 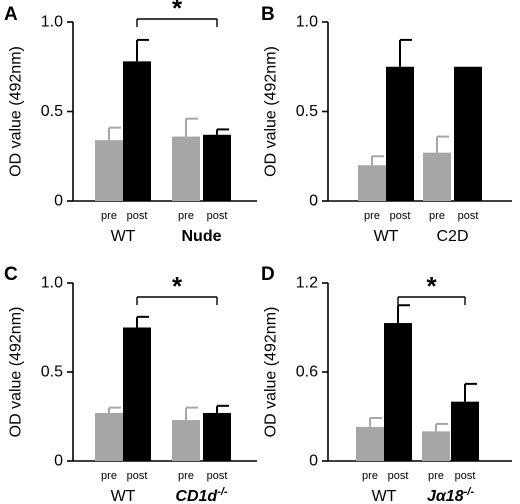 I want to click on panel-d-group-superscript-1: -/-, so click(x=469, y=492).